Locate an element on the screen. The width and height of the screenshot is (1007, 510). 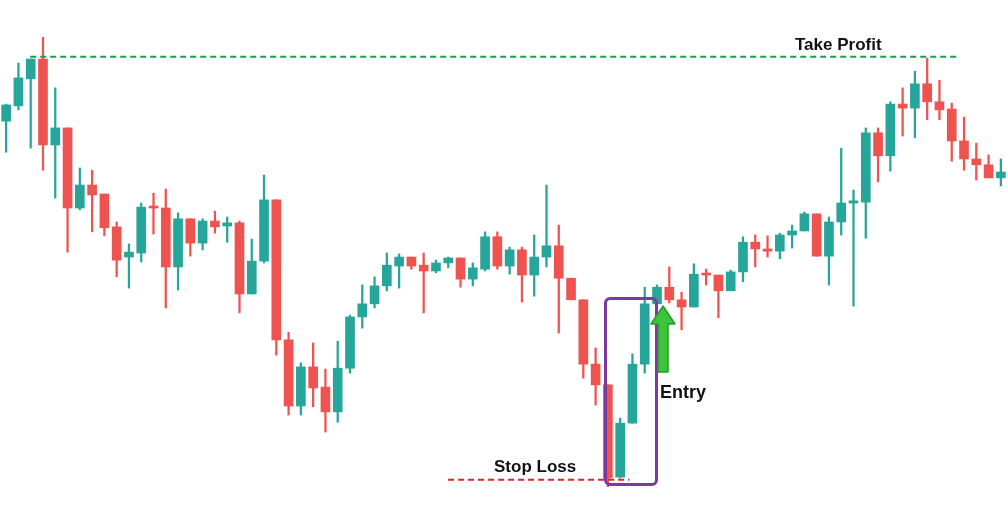
ref-line-label: Stop Loss is located at coordinates (535, 466).